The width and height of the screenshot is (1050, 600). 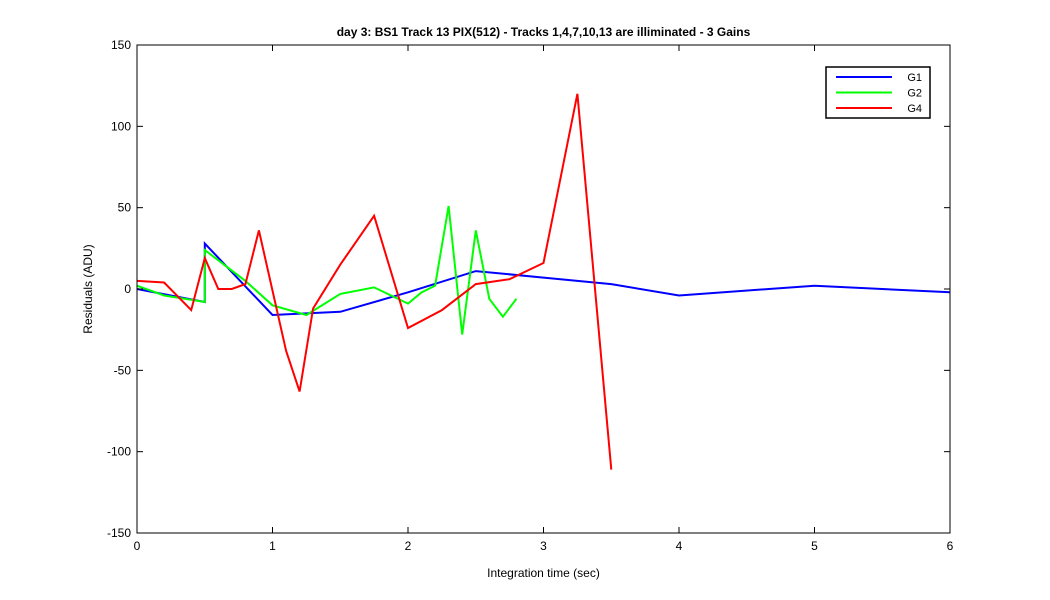 What do you see at coordinates (679, 546) in the screenshot?
I see `x-tick-label: 4` at bounding box center [679, 546].